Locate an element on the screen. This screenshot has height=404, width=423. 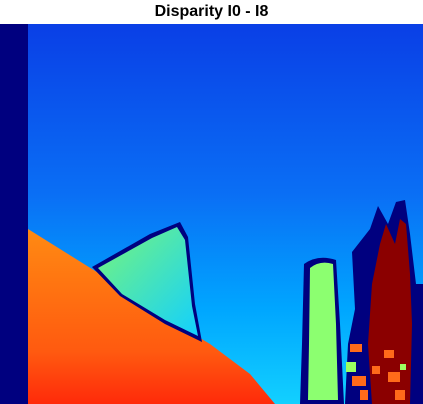
post-region is located at coordinates (323, 331).